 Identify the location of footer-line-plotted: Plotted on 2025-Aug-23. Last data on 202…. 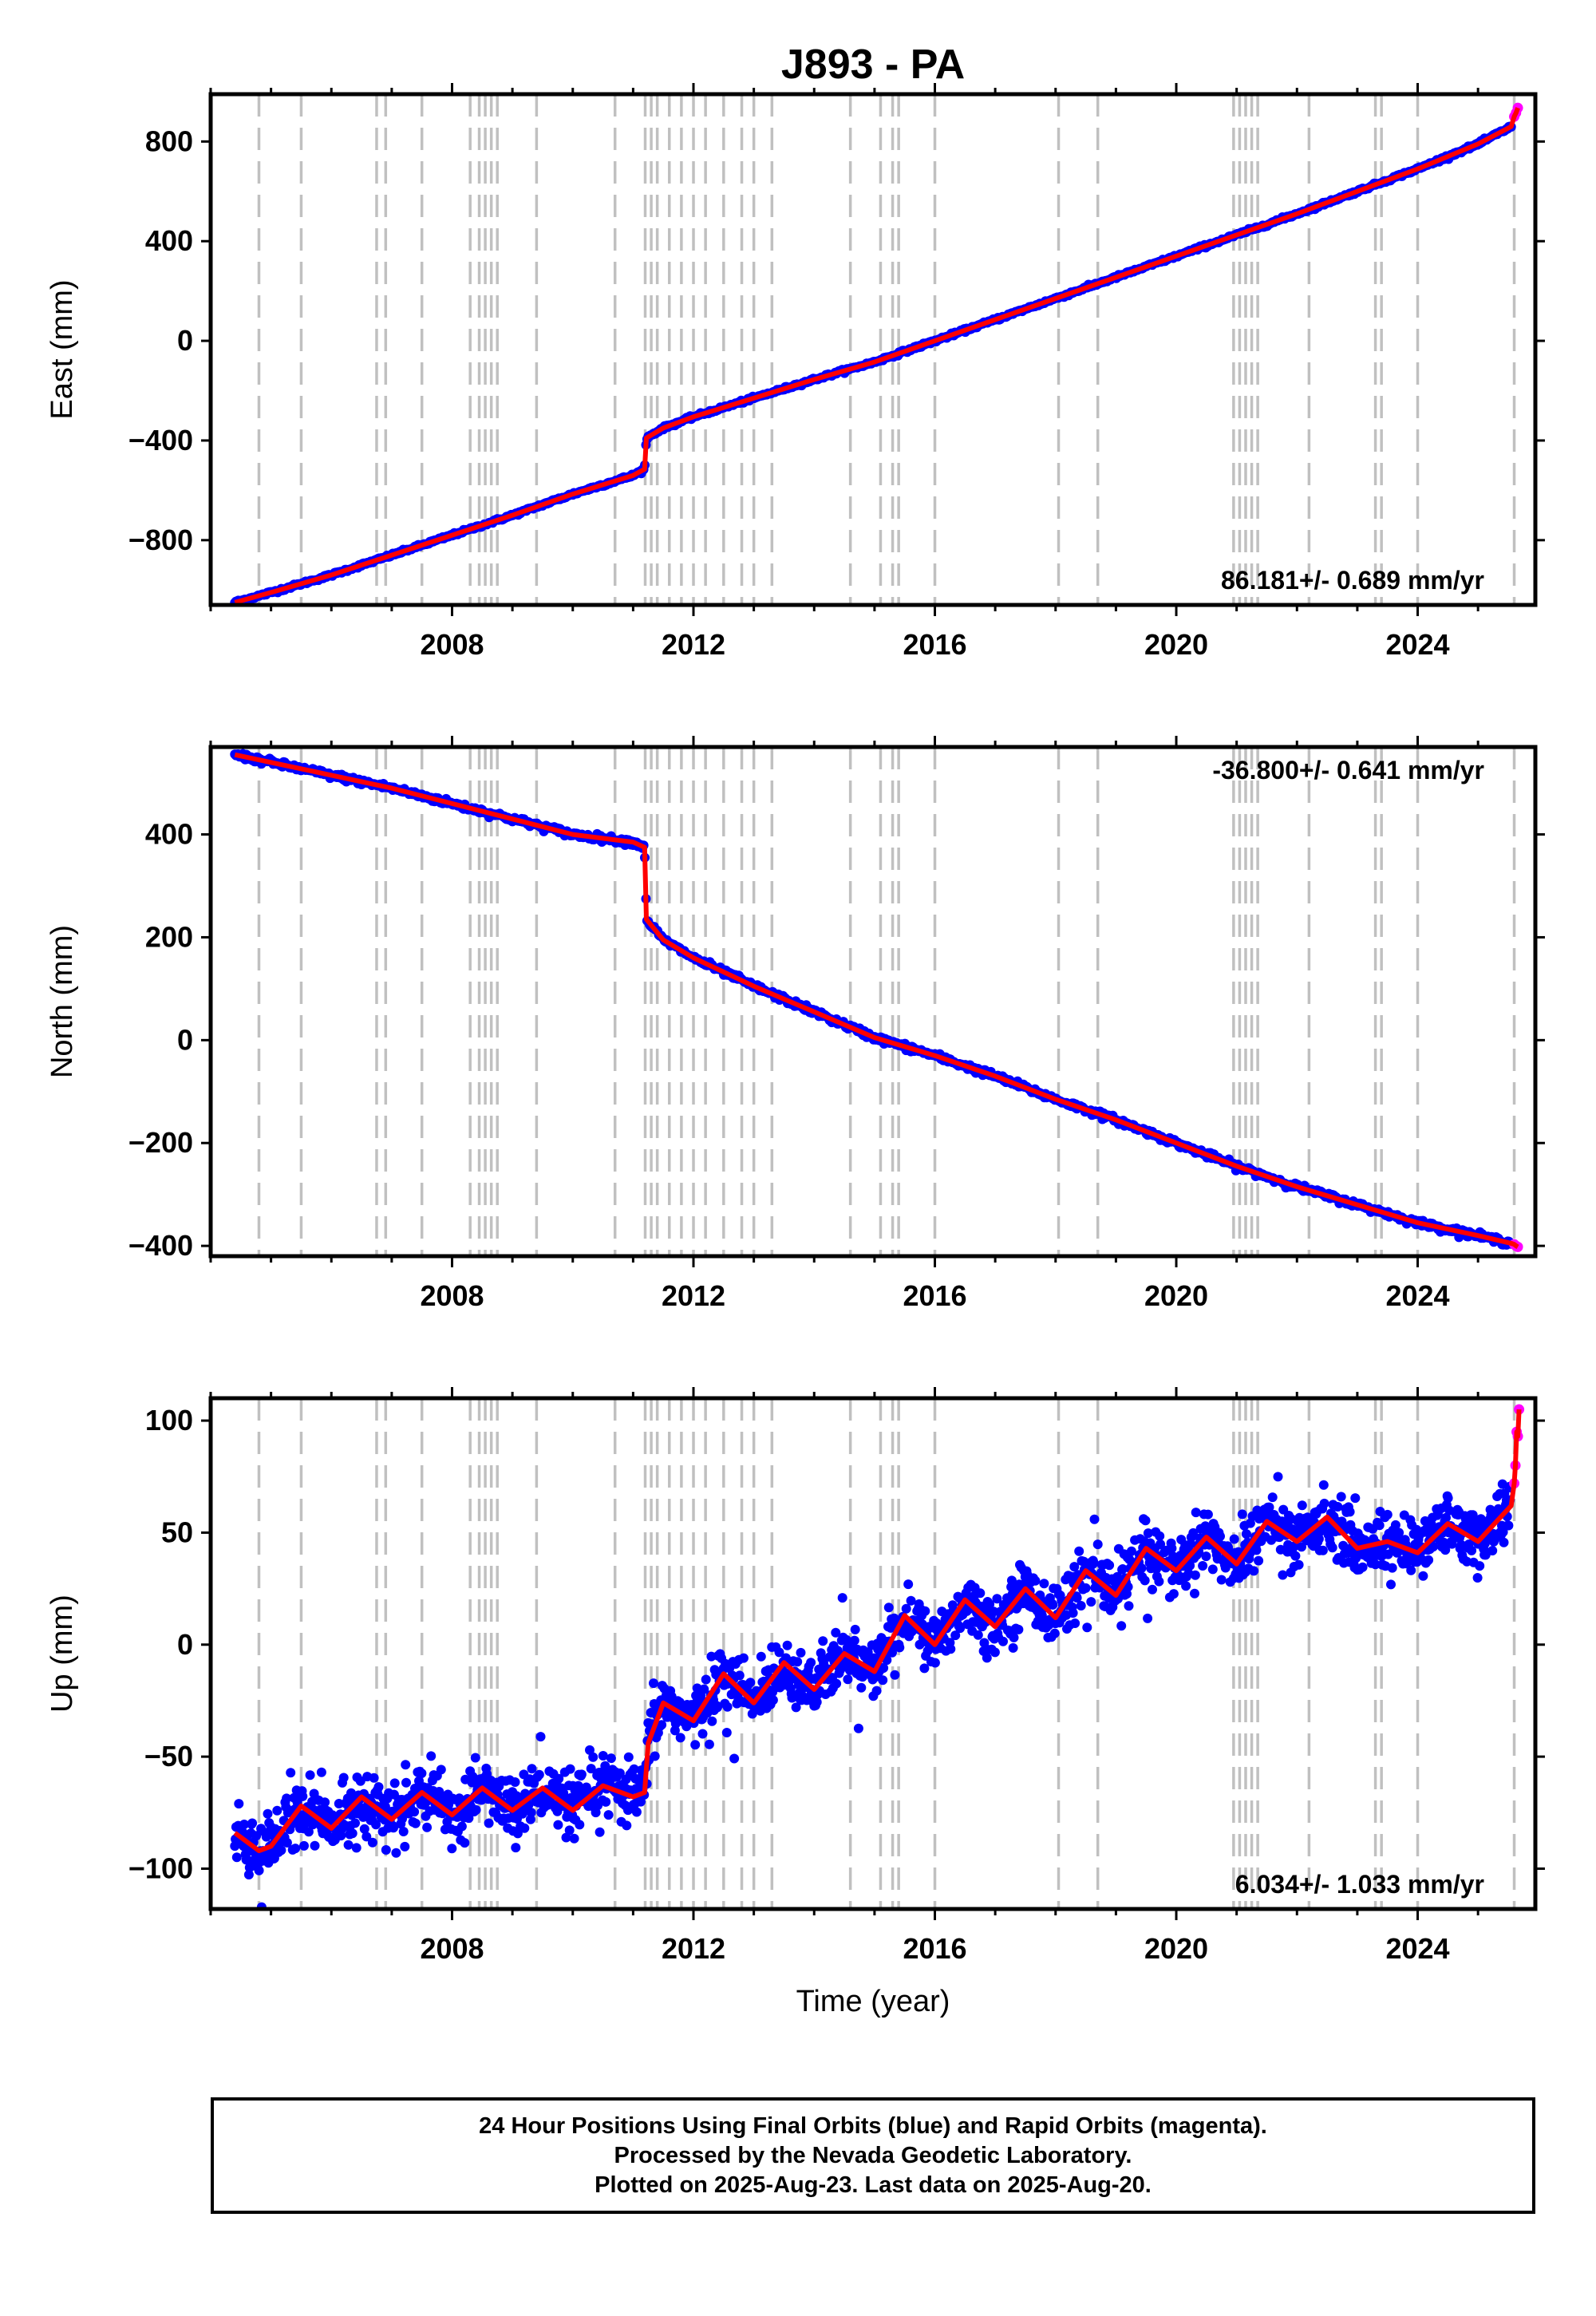
(873, 2185).